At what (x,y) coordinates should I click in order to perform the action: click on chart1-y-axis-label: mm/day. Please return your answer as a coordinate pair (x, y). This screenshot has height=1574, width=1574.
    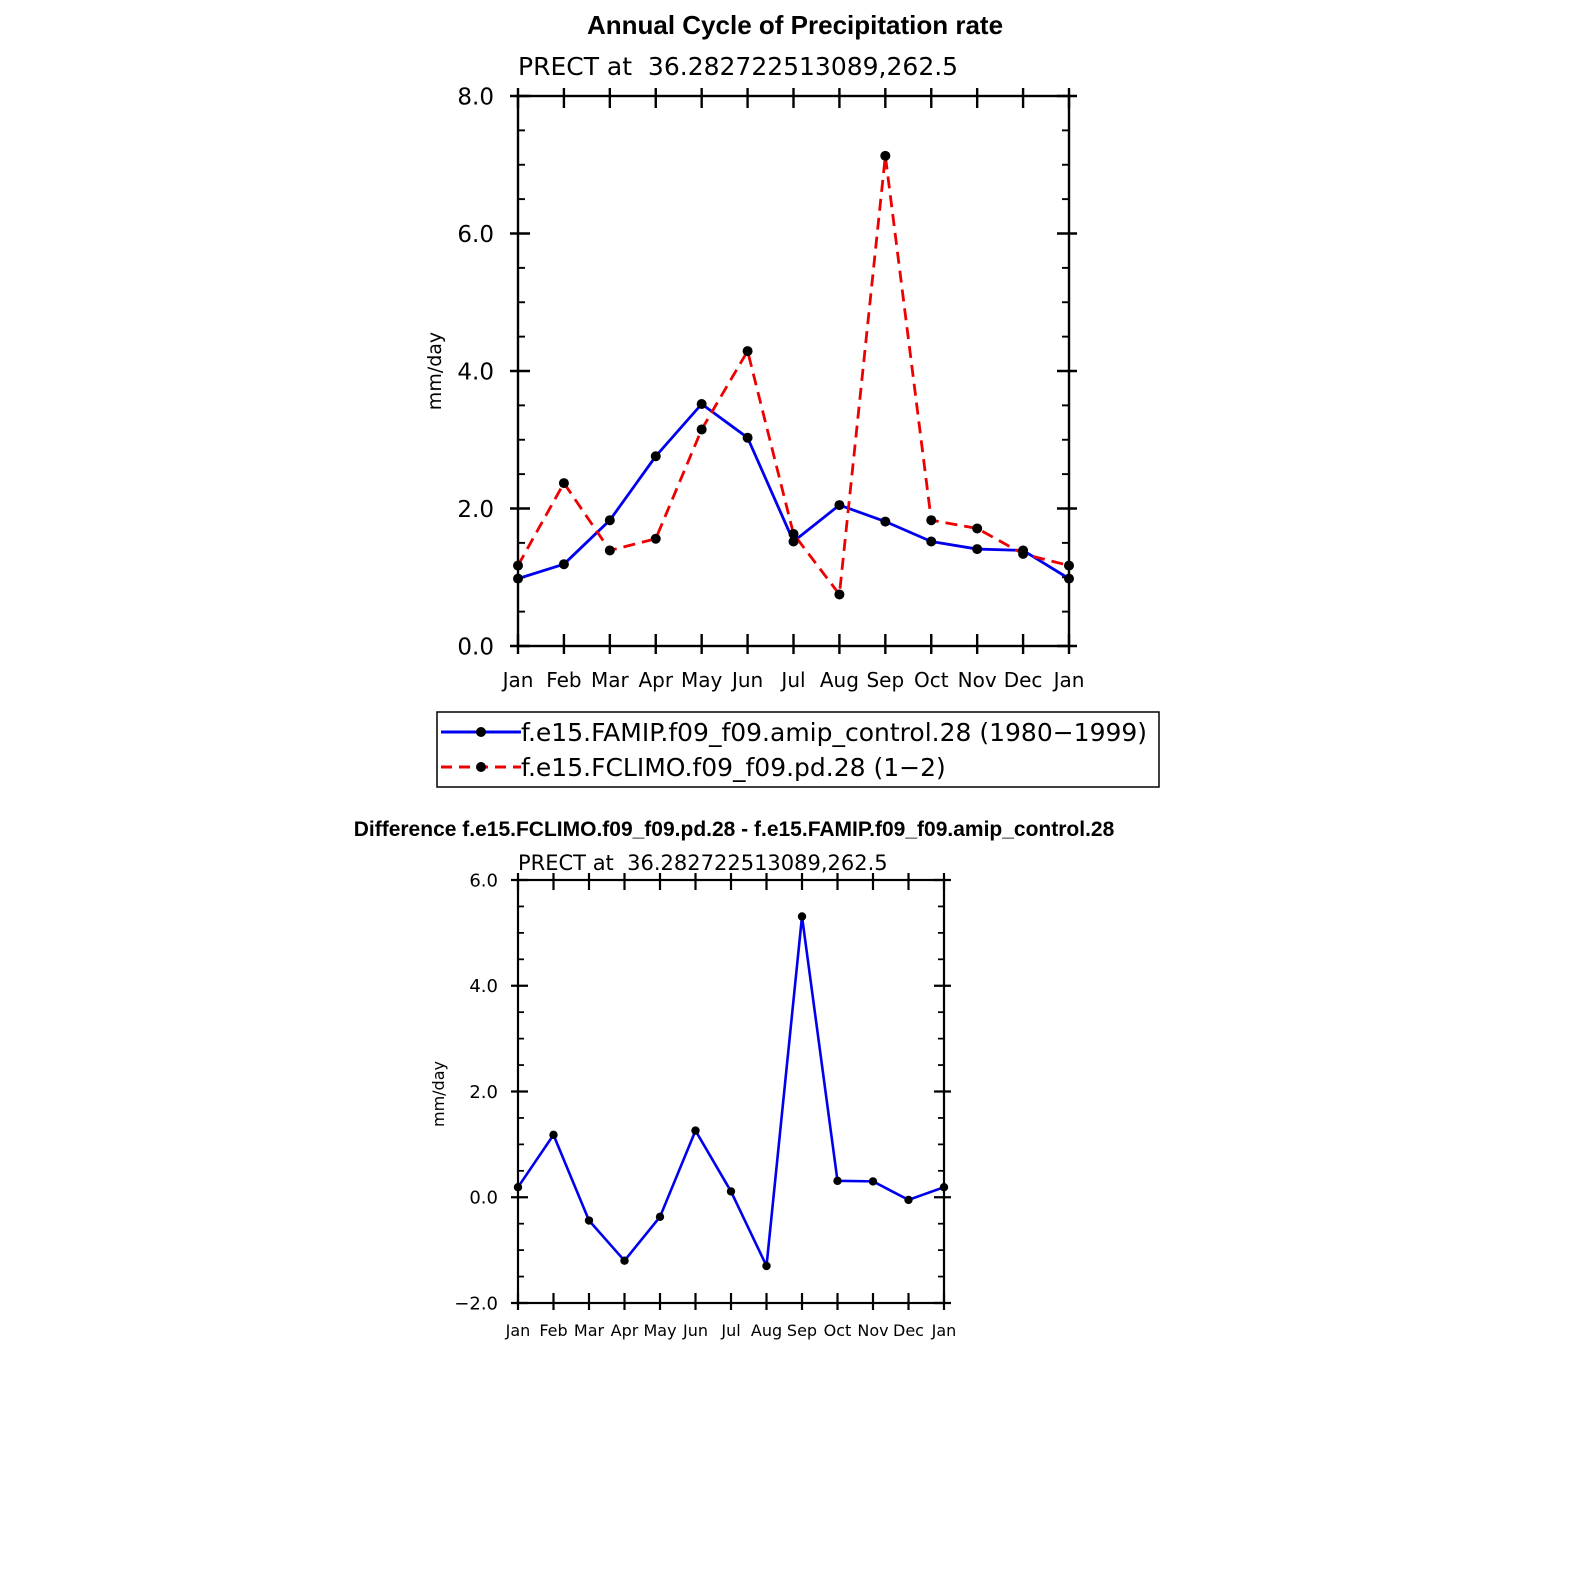
    Looking at the image, I should click on (435, 371).